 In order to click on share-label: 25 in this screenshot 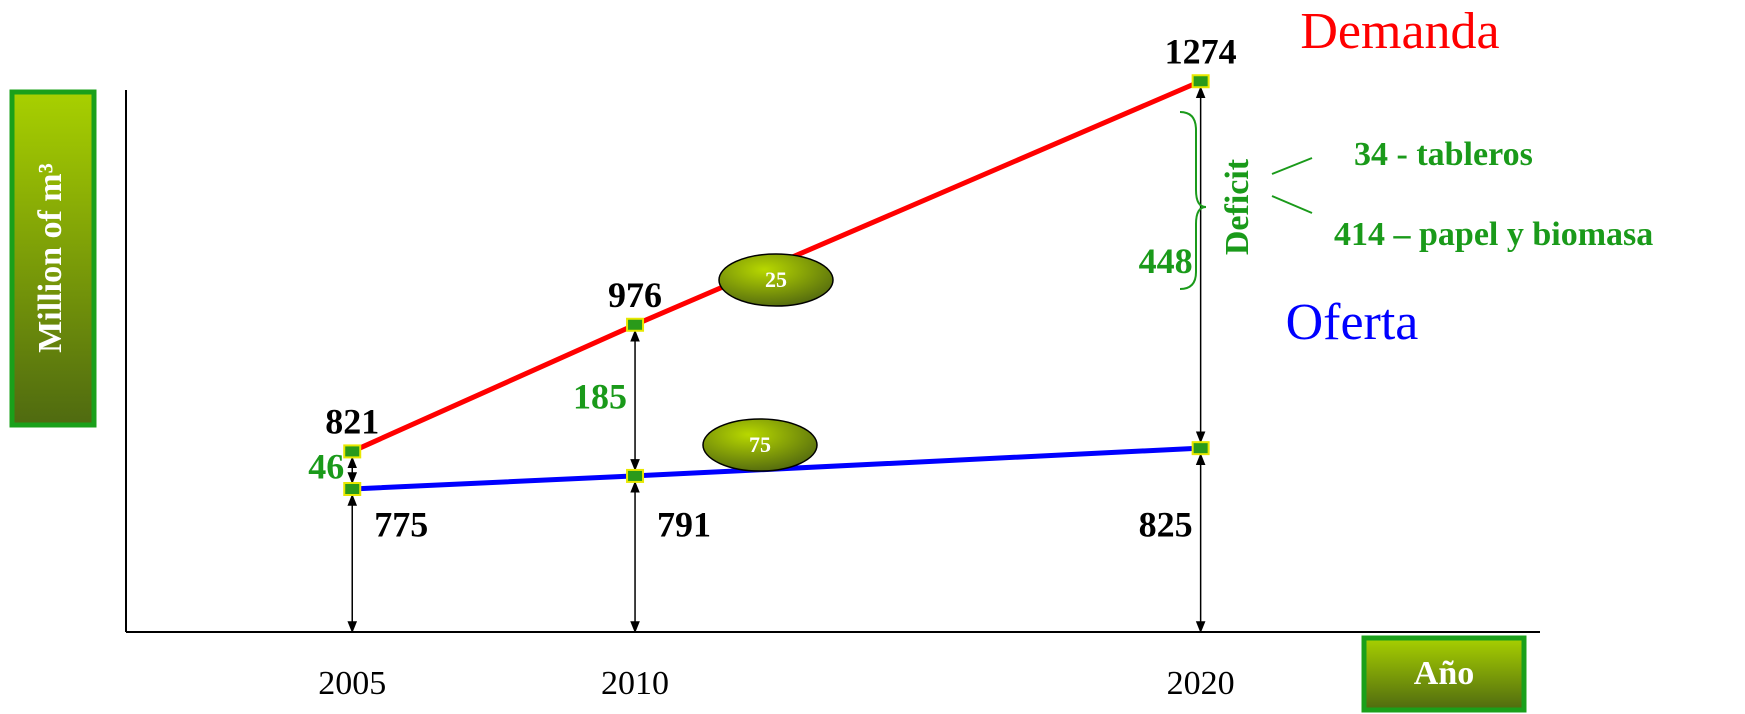, I will do `click(776, 279)`.